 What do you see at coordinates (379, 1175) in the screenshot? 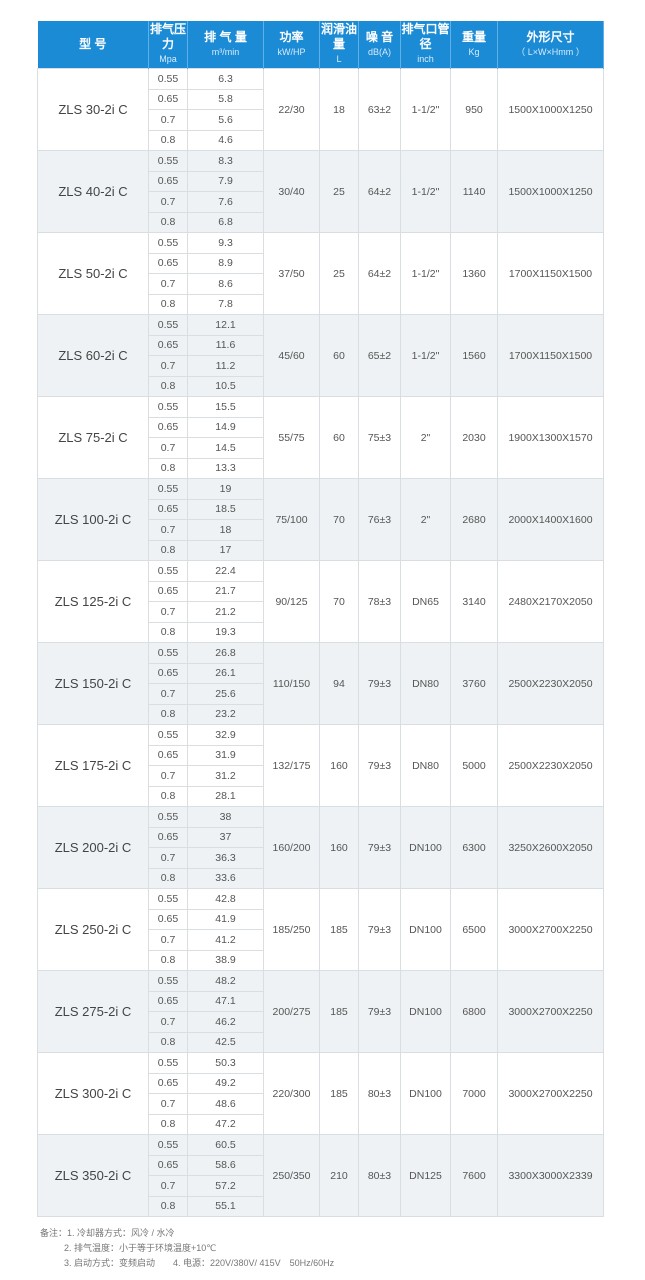
I see `noise-cell: 80±3` at bounding box center [379, 1175].